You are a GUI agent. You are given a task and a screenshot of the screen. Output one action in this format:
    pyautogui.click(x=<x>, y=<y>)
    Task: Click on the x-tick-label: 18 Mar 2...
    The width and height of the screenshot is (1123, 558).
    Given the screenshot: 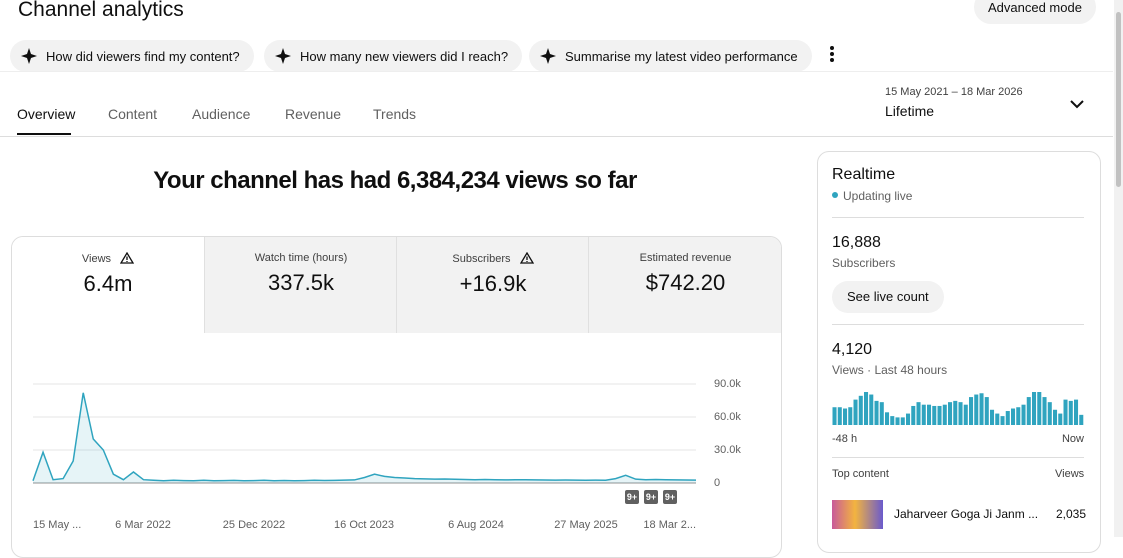 What is the action you would take?
    pyautogui.click(x=669, y=525)
    